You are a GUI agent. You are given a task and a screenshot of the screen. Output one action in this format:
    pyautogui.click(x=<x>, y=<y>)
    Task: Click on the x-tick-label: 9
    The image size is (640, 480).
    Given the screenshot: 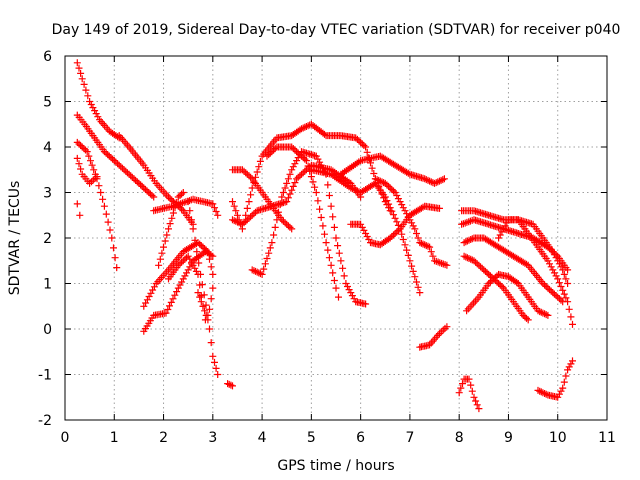 What is the action you would take?
    pyautogui.click(x=508, y=438)
    